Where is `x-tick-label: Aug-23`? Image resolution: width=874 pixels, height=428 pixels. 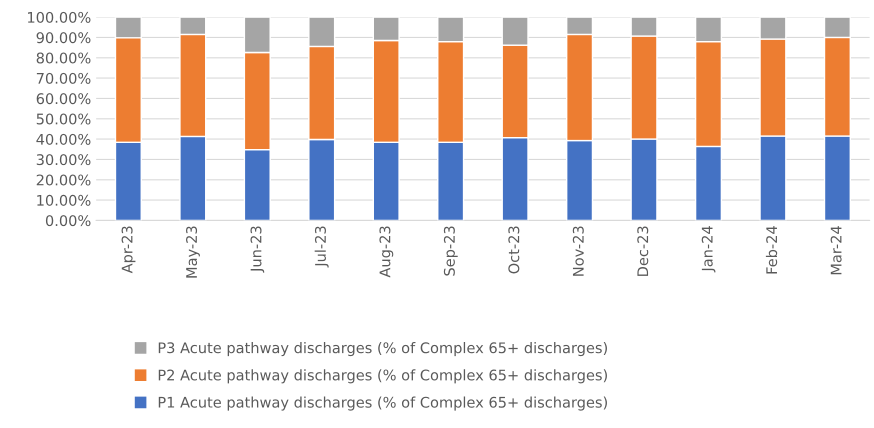
x-tick-label: Aug-23 is located at coordinates (386, 252).